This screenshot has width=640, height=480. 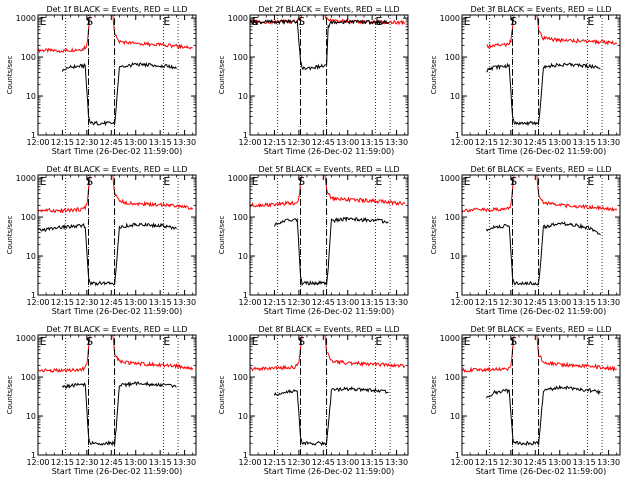 What do you see at coordinates (116, 169) in the screenshot?
I see `panel-title: Det 4f BLACK = Events, RED = LLD` at bounding box center [116, 169].